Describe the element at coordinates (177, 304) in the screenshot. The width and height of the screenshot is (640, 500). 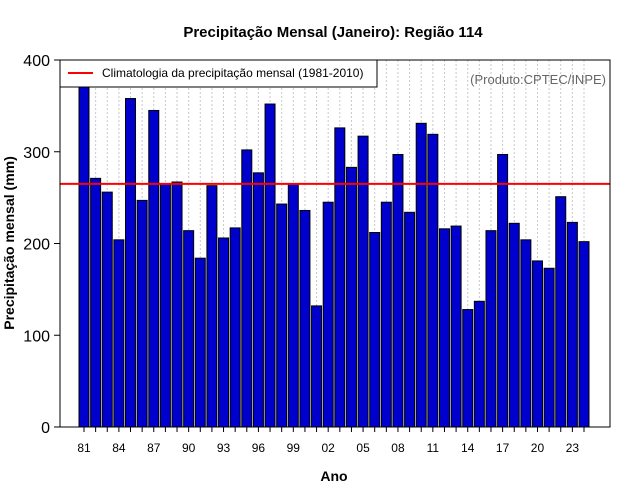
I see `bar-1989` at that location.